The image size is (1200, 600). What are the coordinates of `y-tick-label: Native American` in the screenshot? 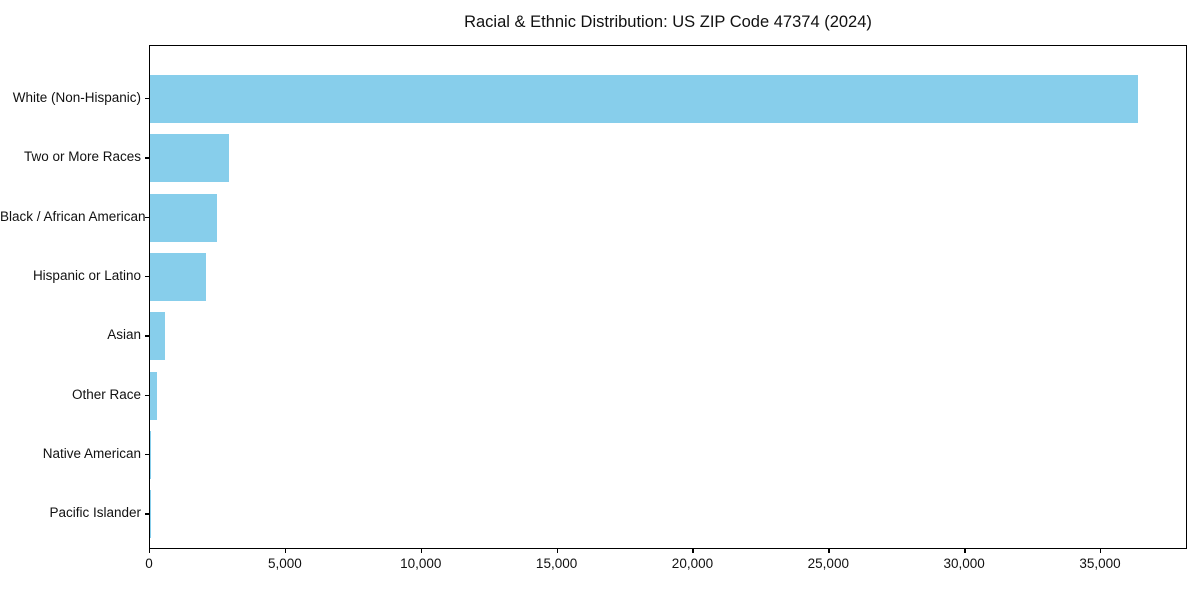 It's located at (91, 453).